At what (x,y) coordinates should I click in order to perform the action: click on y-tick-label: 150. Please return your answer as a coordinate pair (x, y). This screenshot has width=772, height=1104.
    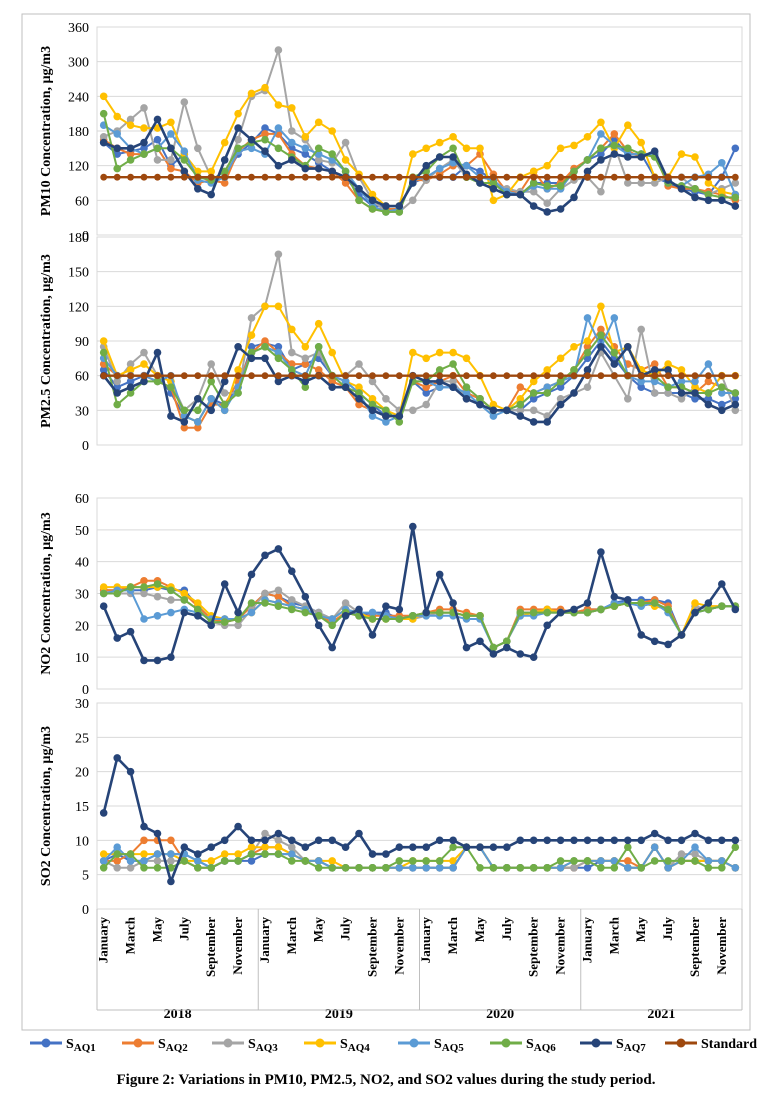
    Looking at the image, I should click on (78, 273).